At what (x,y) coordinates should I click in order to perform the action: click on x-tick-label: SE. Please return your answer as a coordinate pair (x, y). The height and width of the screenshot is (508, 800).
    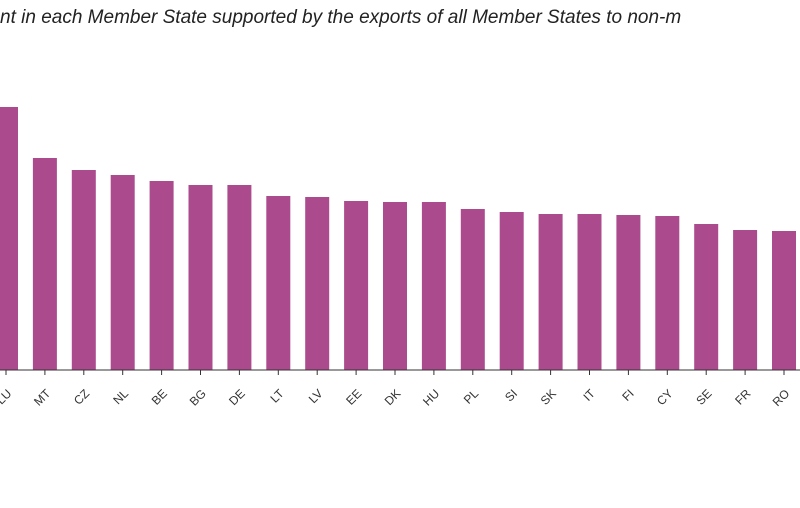
    Looking at the image, I should click on (703, 396).